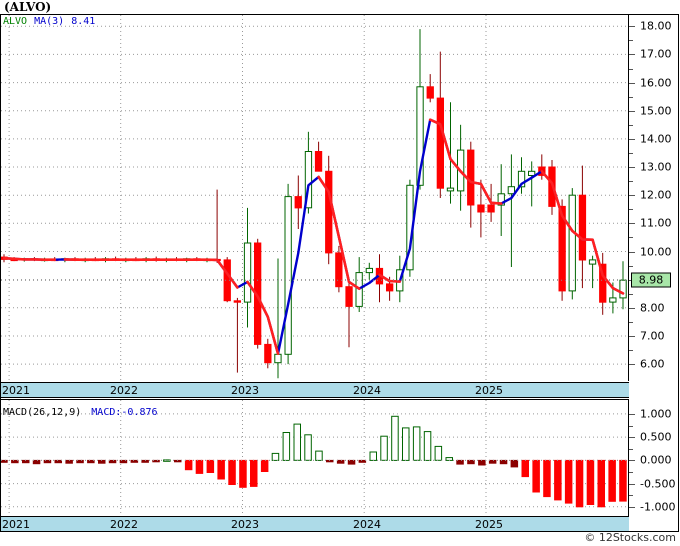  I want to click on macd-y-axis: 1.000 0.500 0.000 -0.500 -1.000, so click(654, 461).